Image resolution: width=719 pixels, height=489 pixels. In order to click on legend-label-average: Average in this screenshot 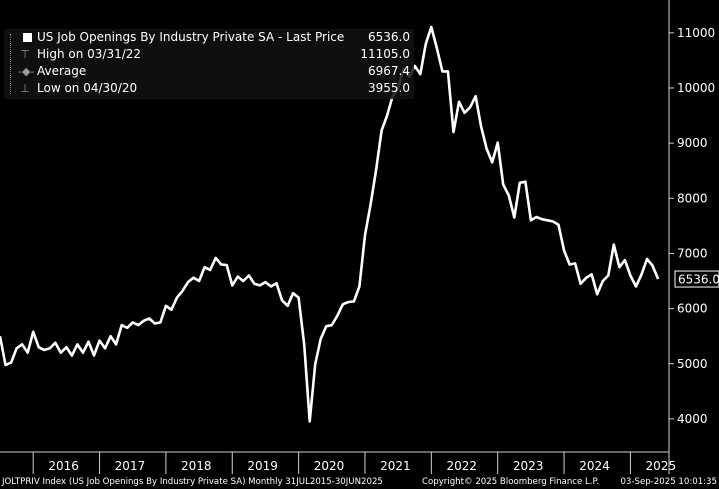, I will do `click(62, 71)`.